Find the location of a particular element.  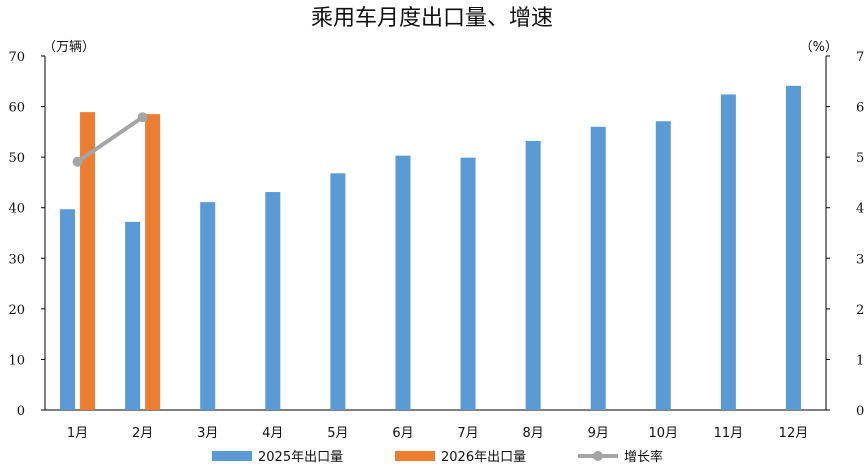

left-tick-label: 40 is located at coordinates (16, 209).